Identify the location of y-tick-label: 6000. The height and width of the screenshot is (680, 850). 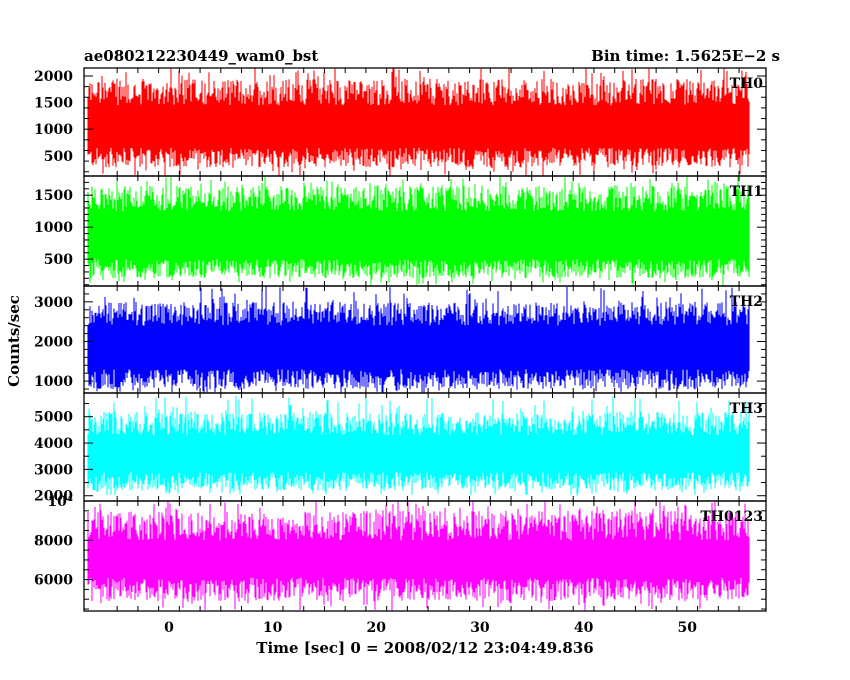
(53, 581).